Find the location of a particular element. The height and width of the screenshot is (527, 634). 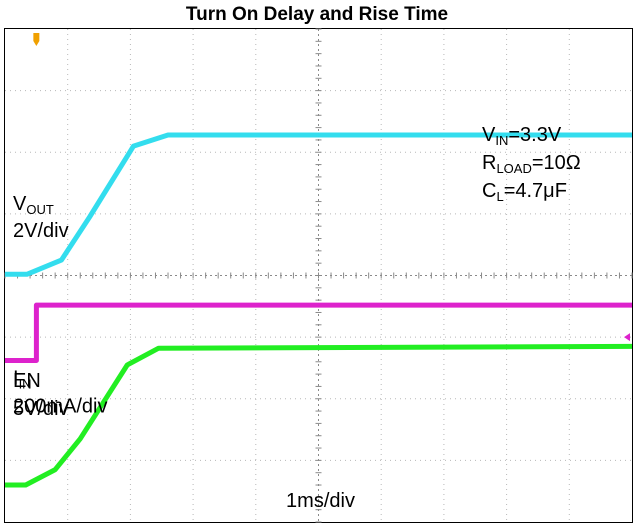

trigger-position-icon is located at coordinates (36, 39).